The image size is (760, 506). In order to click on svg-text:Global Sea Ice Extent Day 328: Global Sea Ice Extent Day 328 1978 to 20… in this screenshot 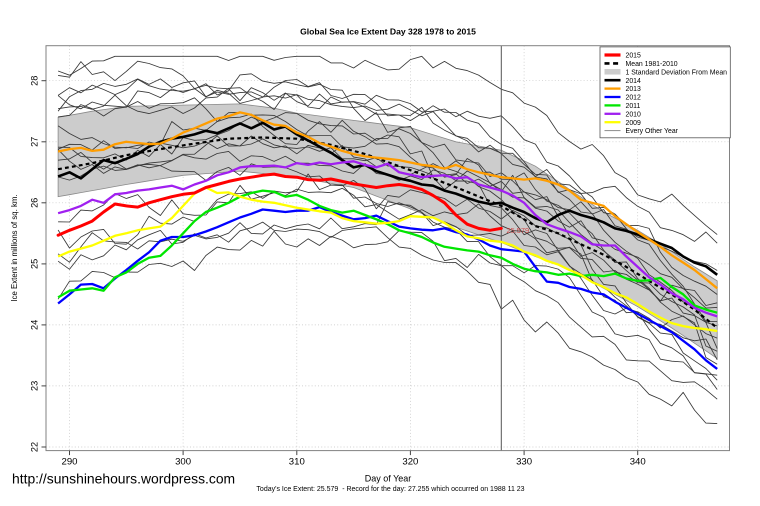, I will do `click(388, 32)`.